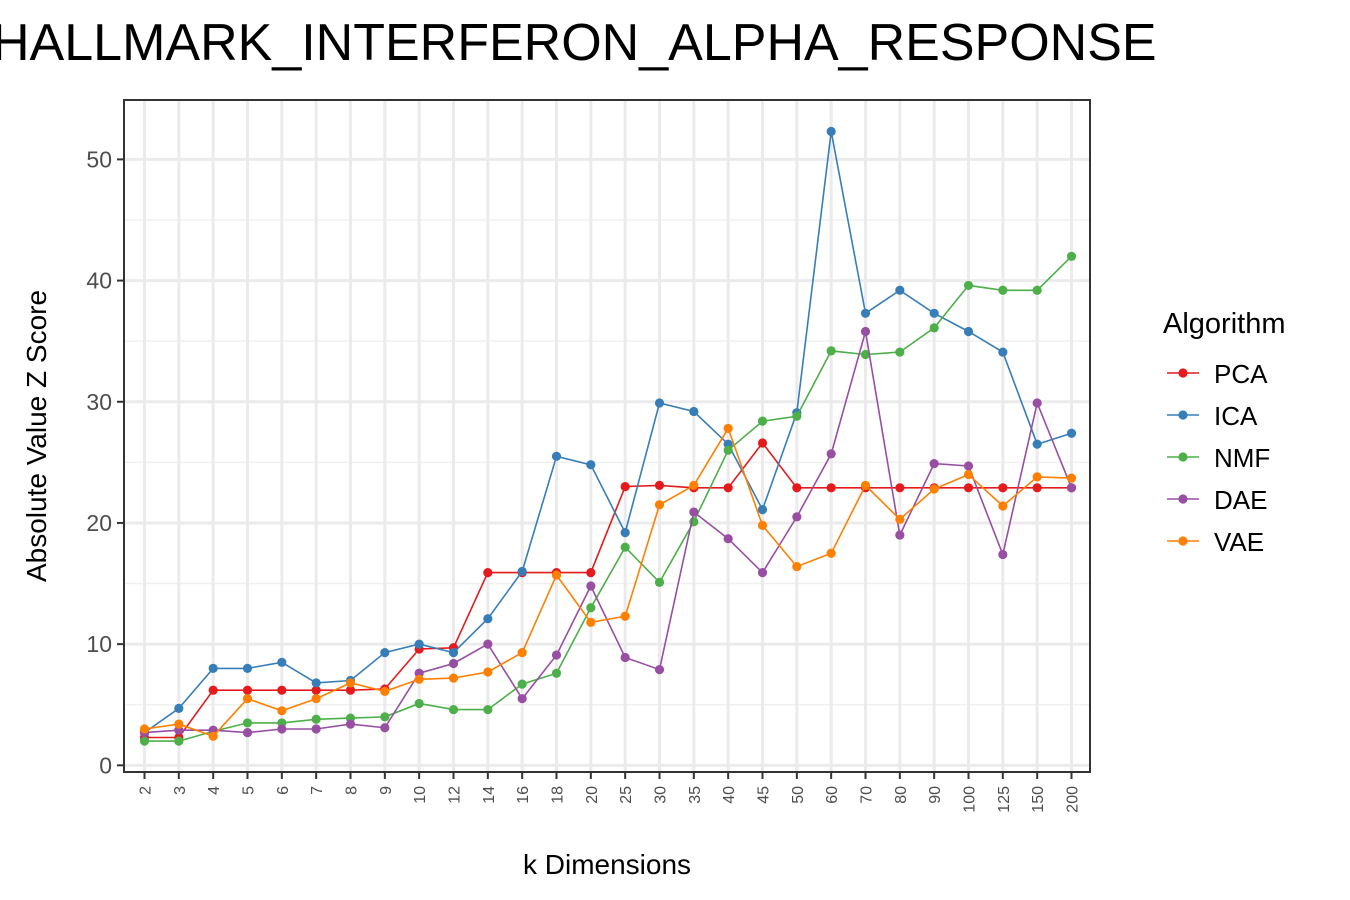  I want to click on y-tick-label: 0, so click(105, 765).